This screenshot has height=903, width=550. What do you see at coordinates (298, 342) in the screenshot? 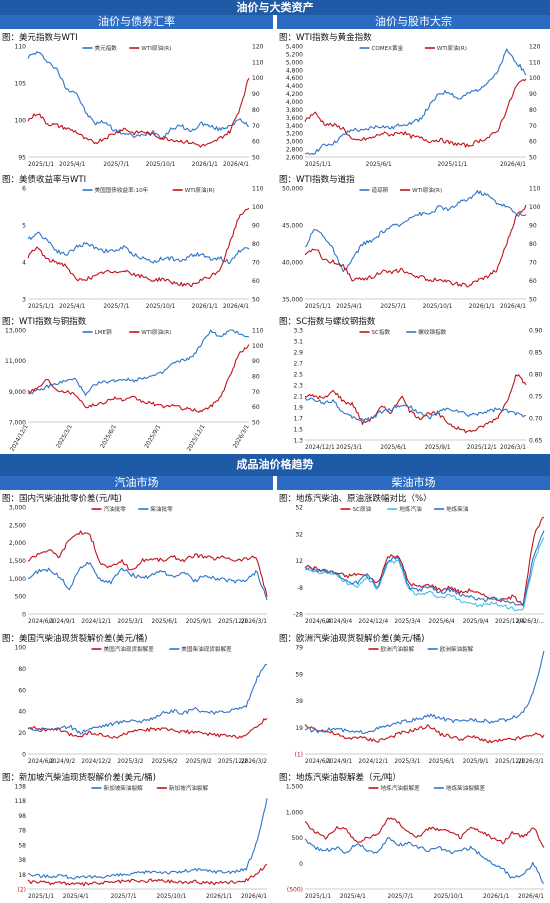
I see `left-tick-label: 3.1` at bounding box center [298, 342].